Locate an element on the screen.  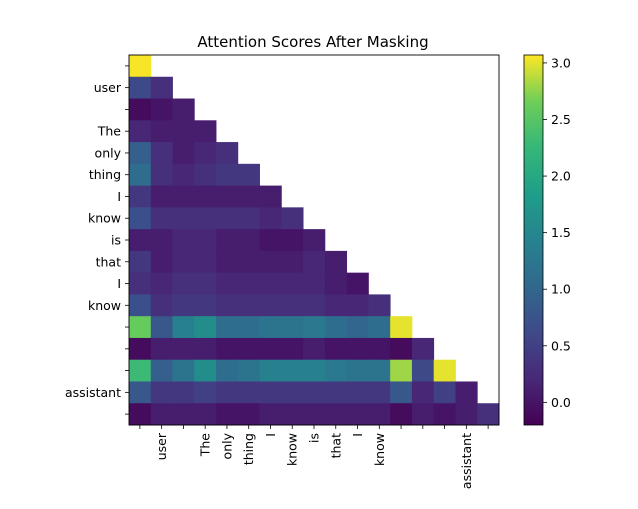
colorbar-tick-label: 0.5 is located at coordinates (561, 345).